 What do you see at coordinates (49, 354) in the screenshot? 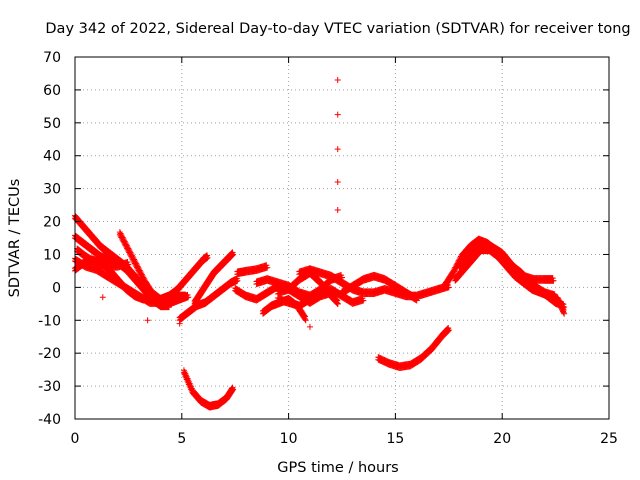
I see `y-tick-label: -20` at bounding box center [49, 354].